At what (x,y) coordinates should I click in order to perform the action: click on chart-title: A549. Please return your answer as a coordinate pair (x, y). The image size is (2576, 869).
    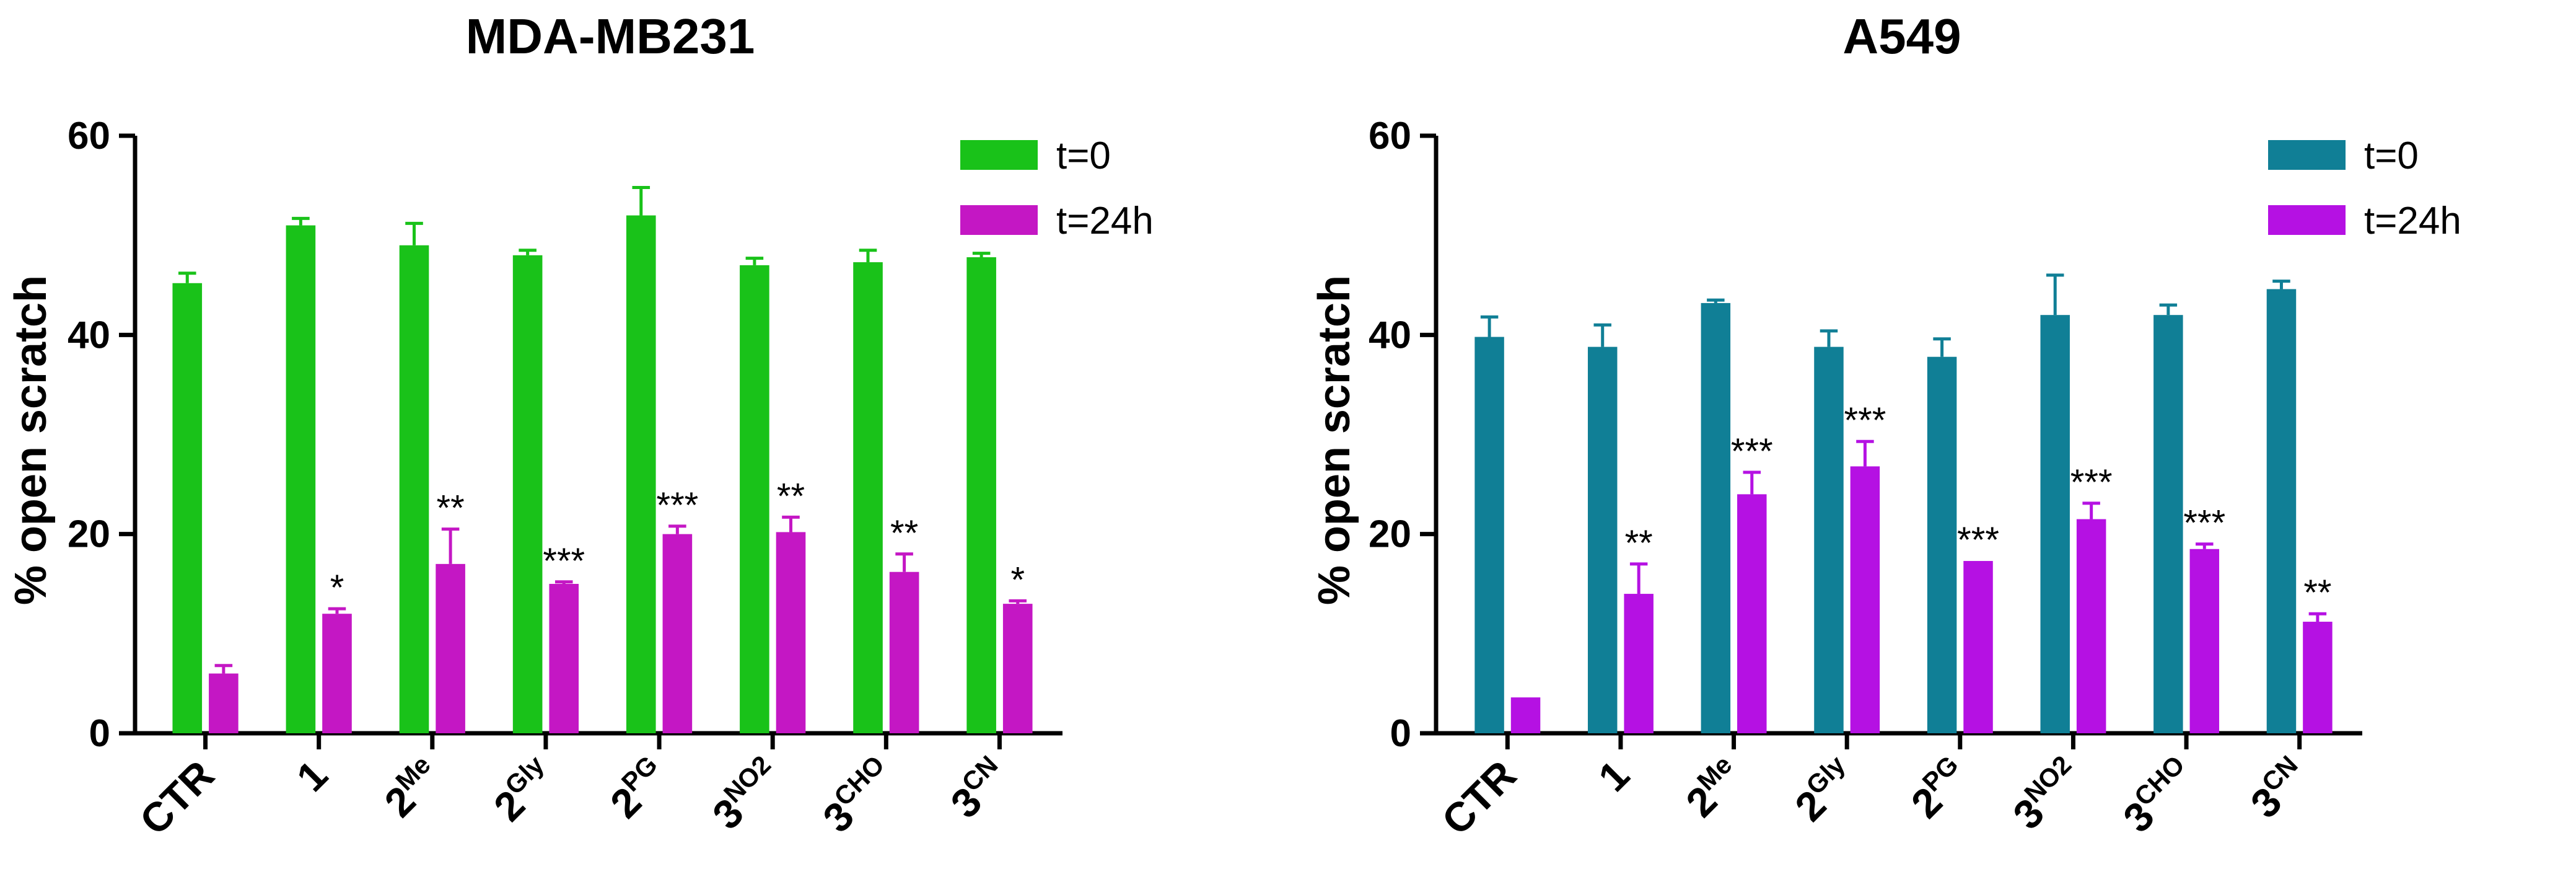
    Looking at the image, I should click on (1901, 36).